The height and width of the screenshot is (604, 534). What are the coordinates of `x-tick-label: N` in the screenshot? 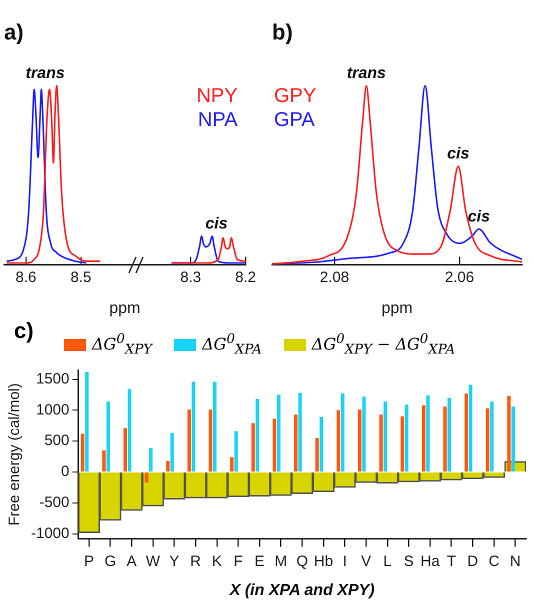 It's located at (515, 561).